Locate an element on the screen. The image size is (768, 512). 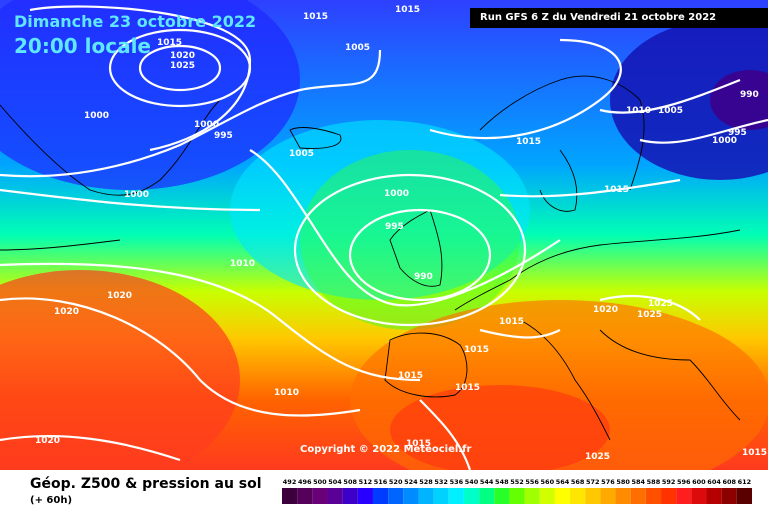
low-zone-north-west is located at coordinates (150, 95).